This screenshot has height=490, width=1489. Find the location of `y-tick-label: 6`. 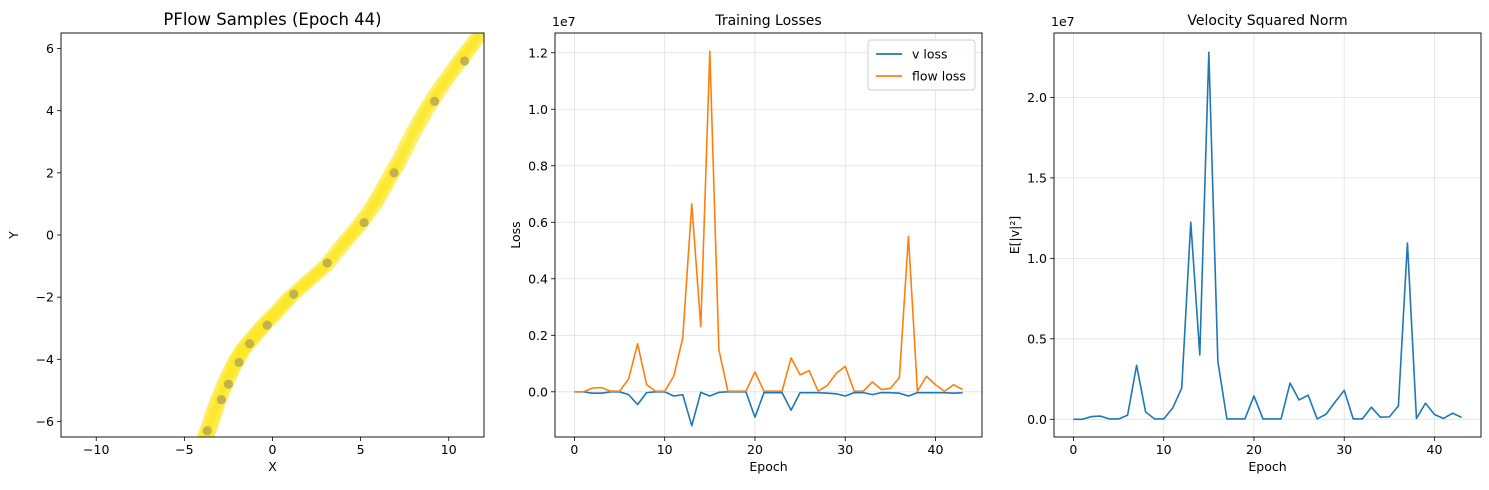

y-tick-label: 6 is located at coordinates (50, 48).